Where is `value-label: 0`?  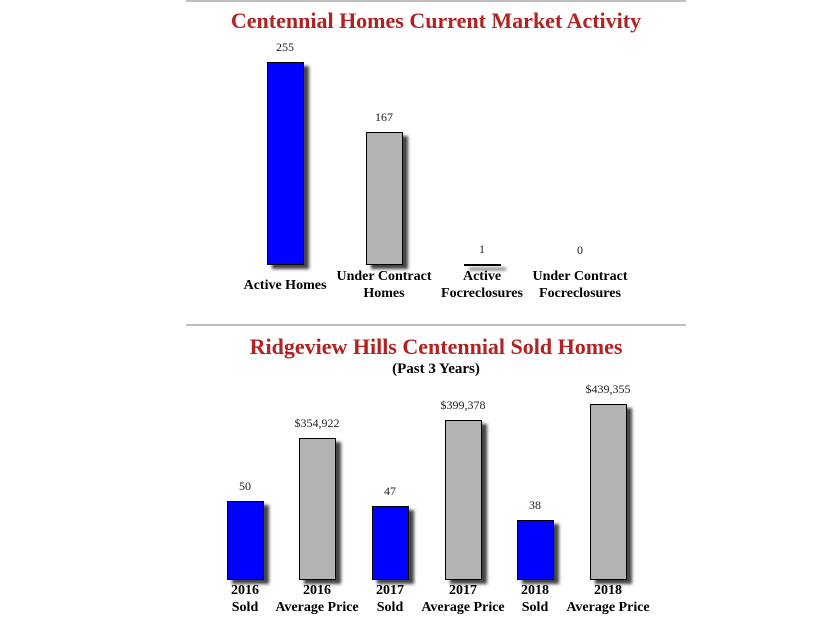 value-label: 0 is located at coordinates (580, 250).